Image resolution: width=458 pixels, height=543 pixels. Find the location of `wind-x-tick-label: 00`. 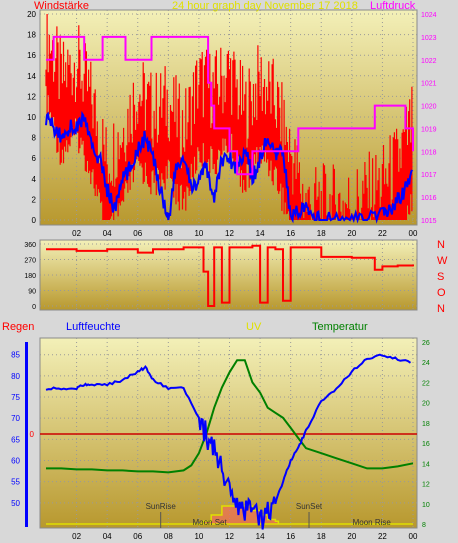

wind-x-tick-label: 00 is located at coordinates (413, 233).